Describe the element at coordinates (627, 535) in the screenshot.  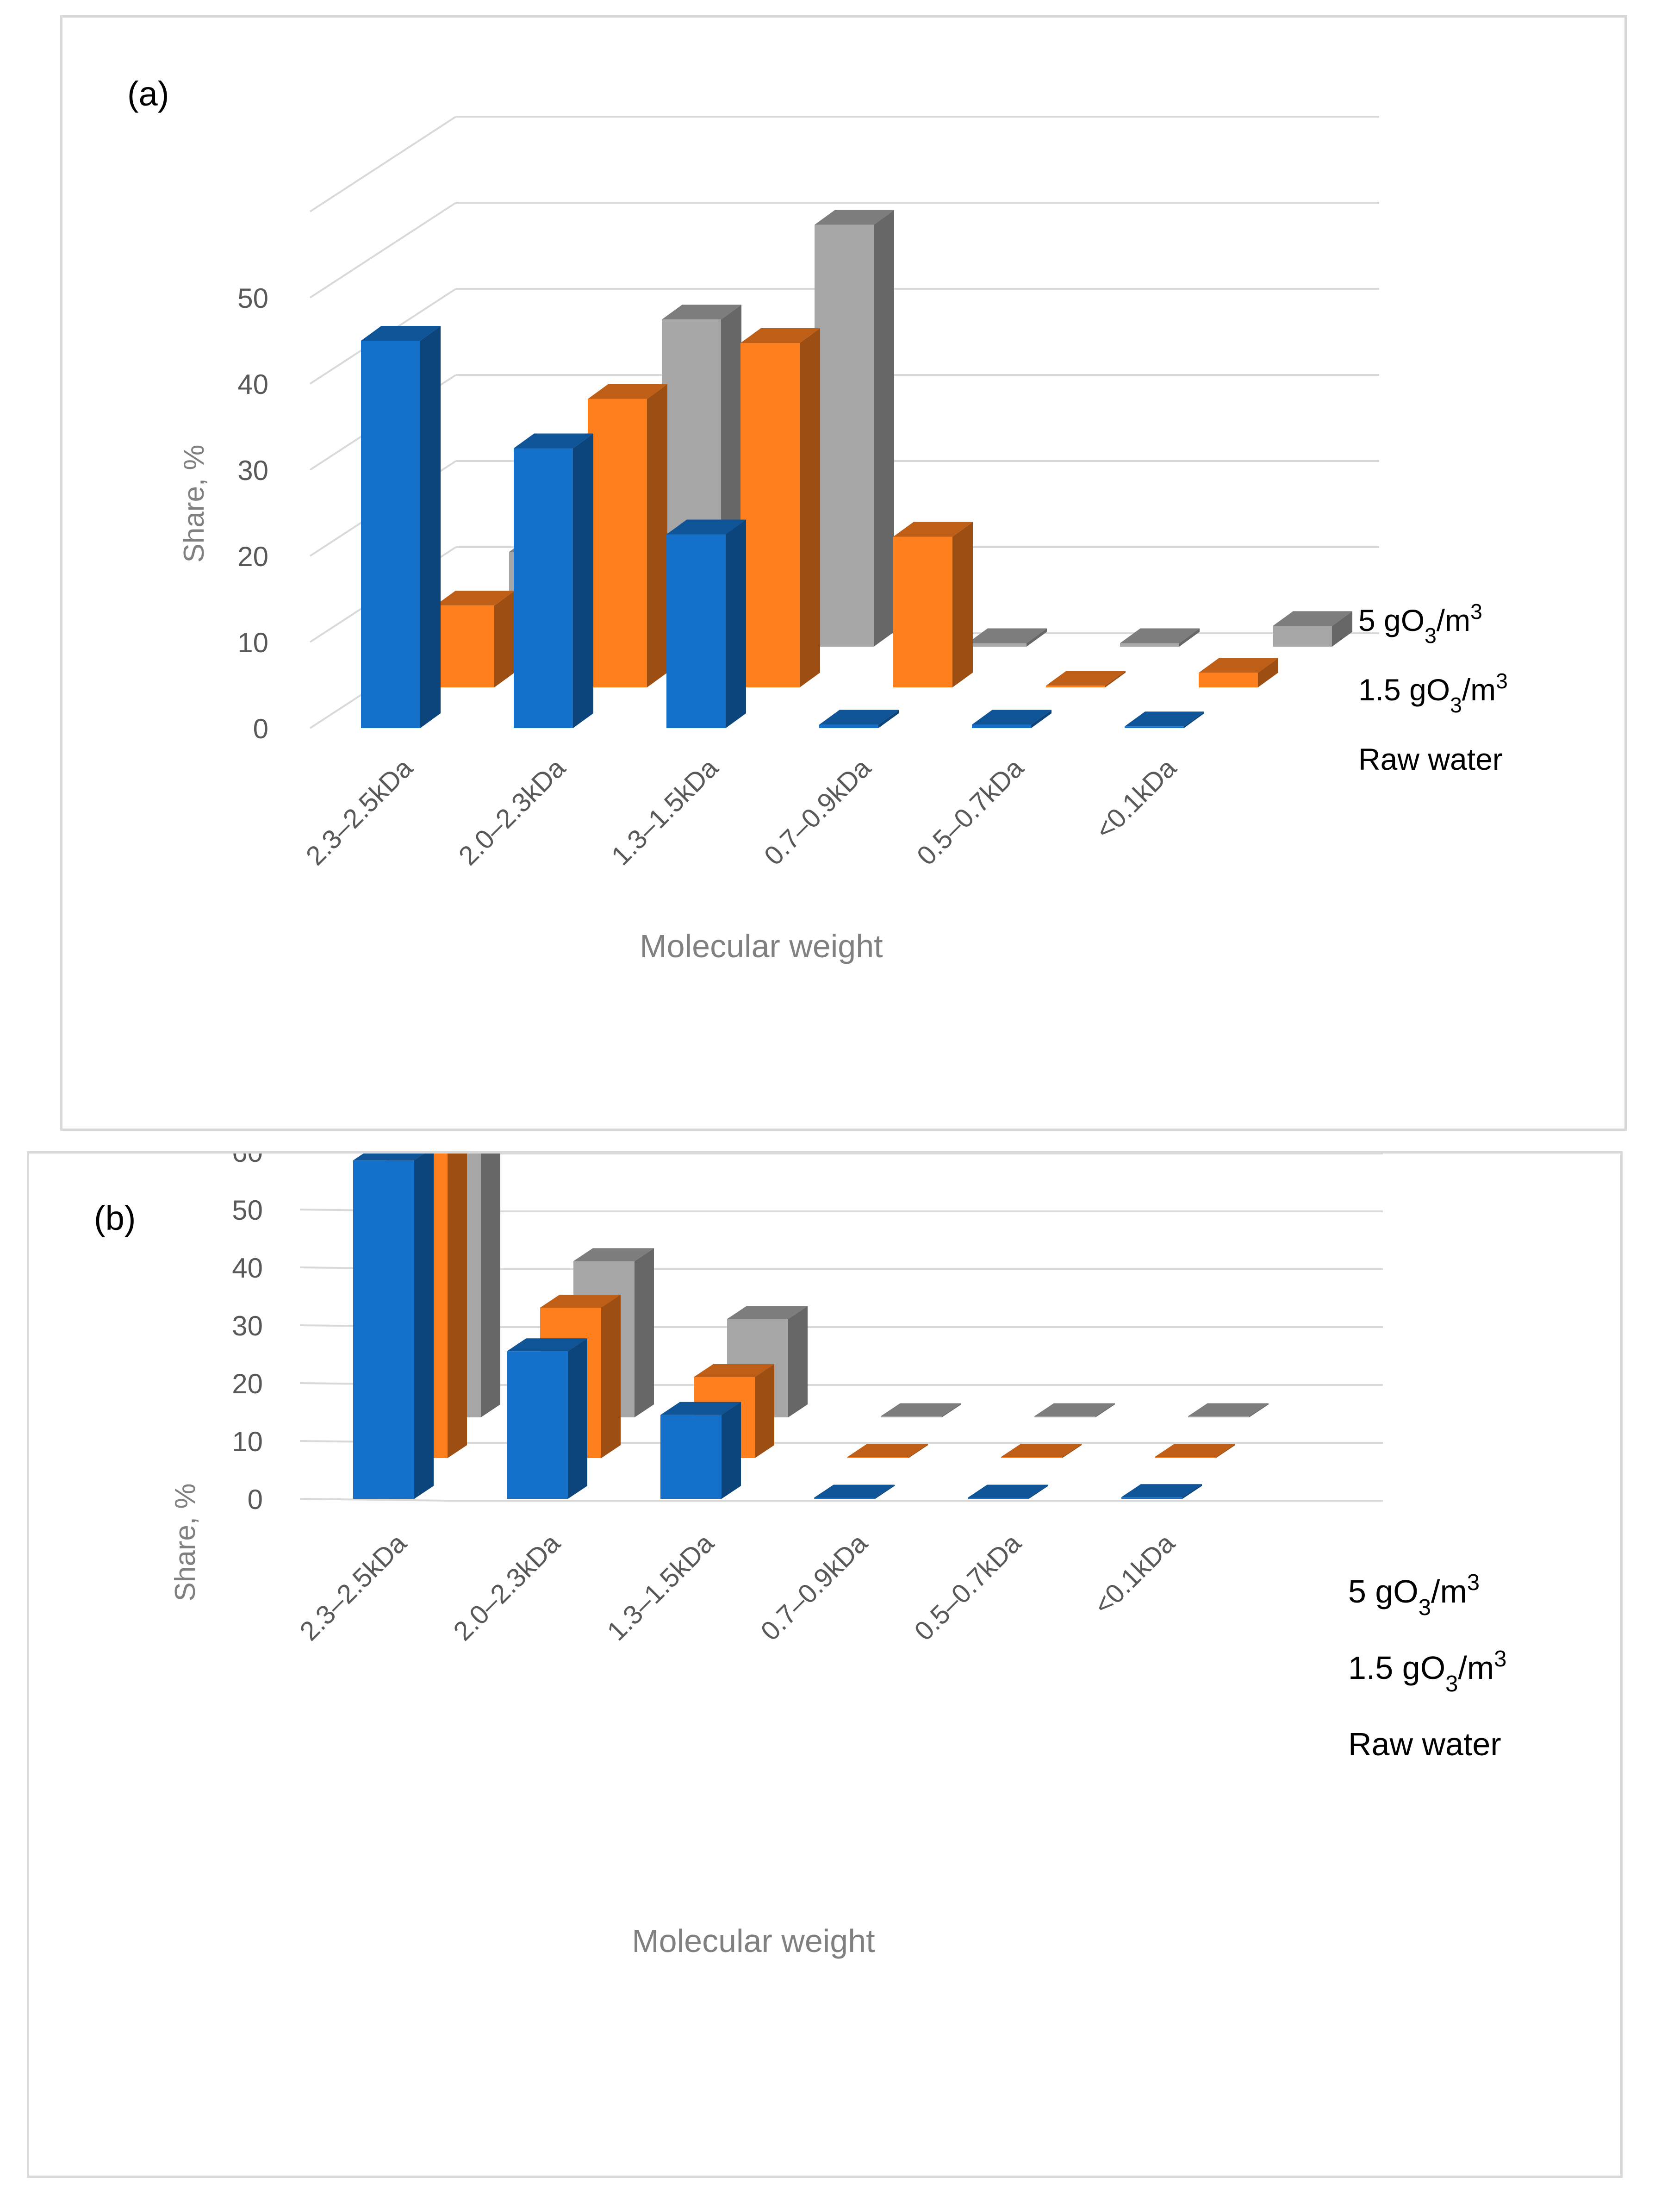
I see `bar-a-s1-c1` at that location.